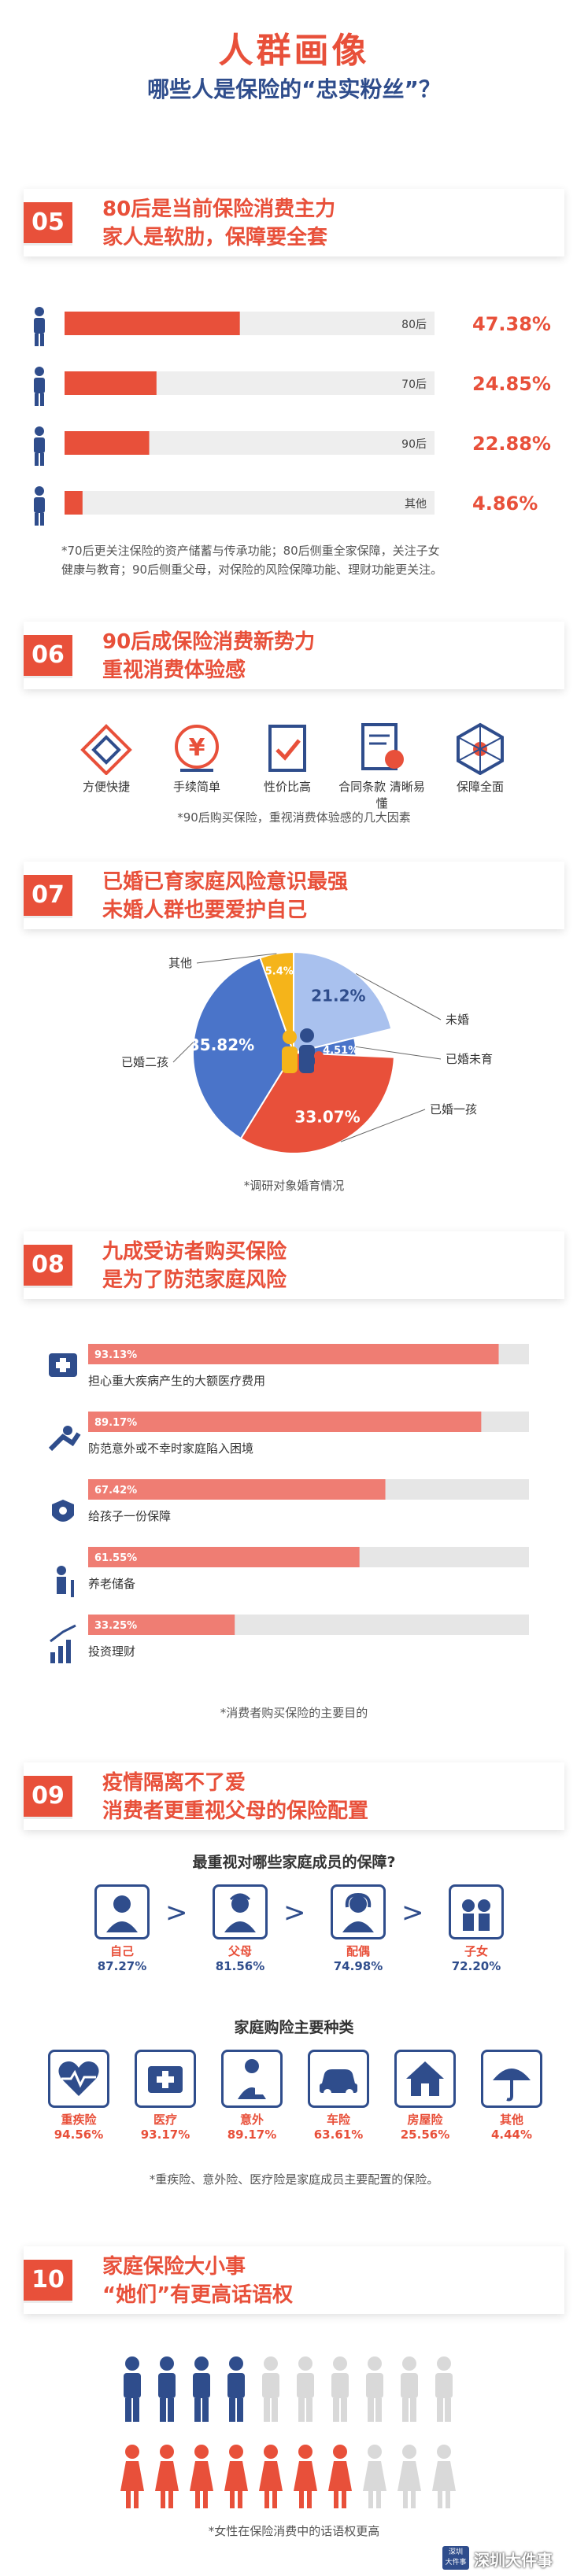 This screenshot has height=2576, width=588. I want to click on member-value: 74.98%, so click(358, 1966).